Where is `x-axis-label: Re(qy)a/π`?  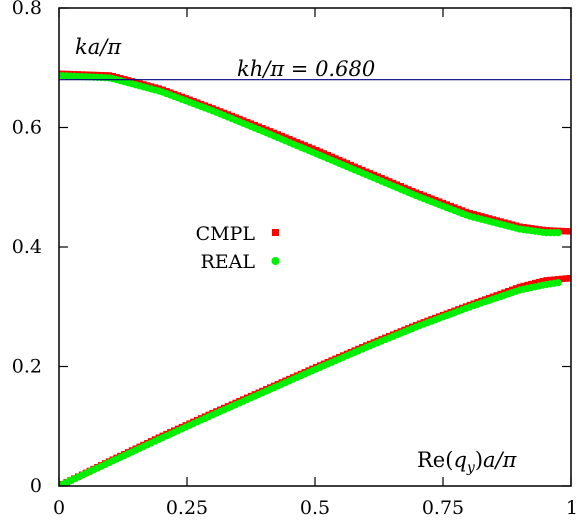
x-axis-label: Re(qy)a/π is located at coordinates (467, 462).